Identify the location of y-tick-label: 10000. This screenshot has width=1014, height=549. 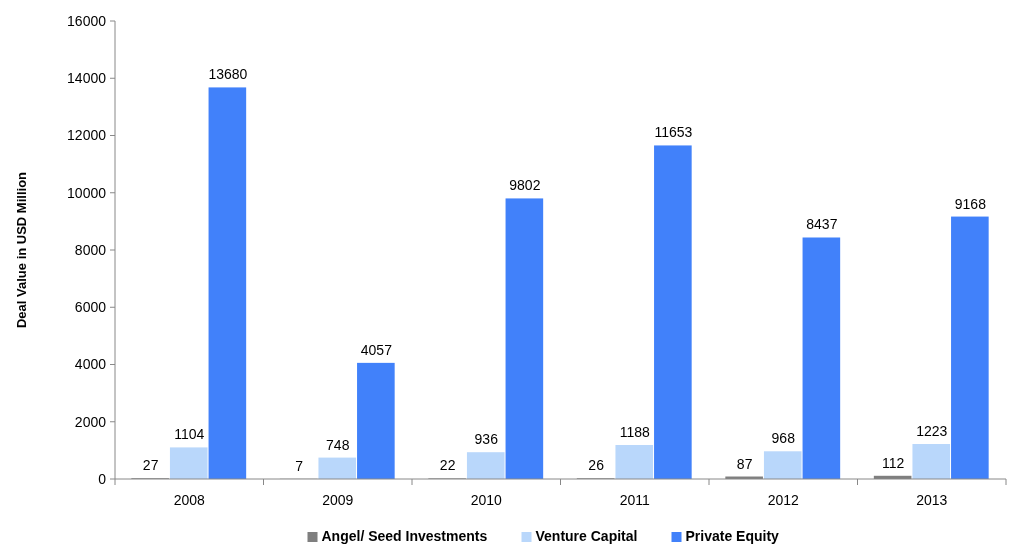
(87, 192).